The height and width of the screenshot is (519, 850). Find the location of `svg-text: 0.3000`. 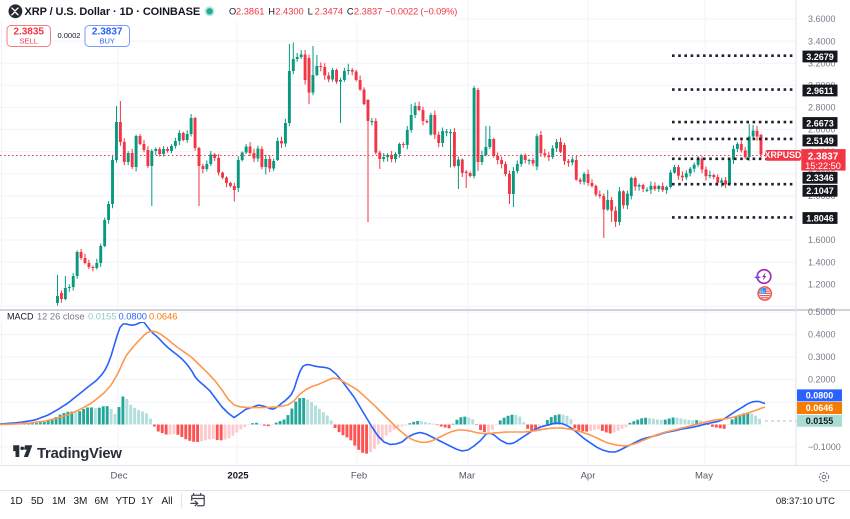

svg-text: 0.3000 is located at coordinates (822, 357).